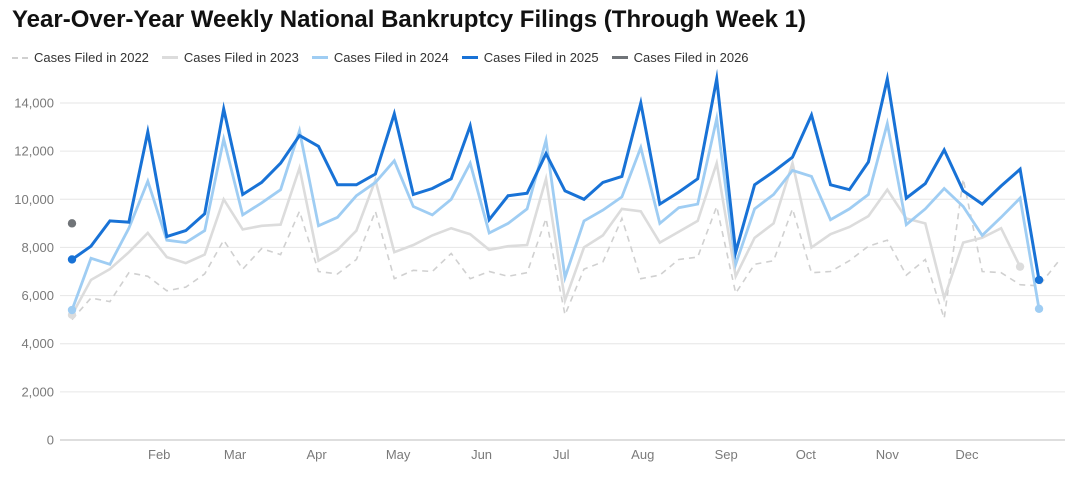 This screenshot has width=1075, height=480. What do you see at coordinates (469, 57) in the screenshot?
I see `legend-swatch-2025` at bounding box center [469, 57].